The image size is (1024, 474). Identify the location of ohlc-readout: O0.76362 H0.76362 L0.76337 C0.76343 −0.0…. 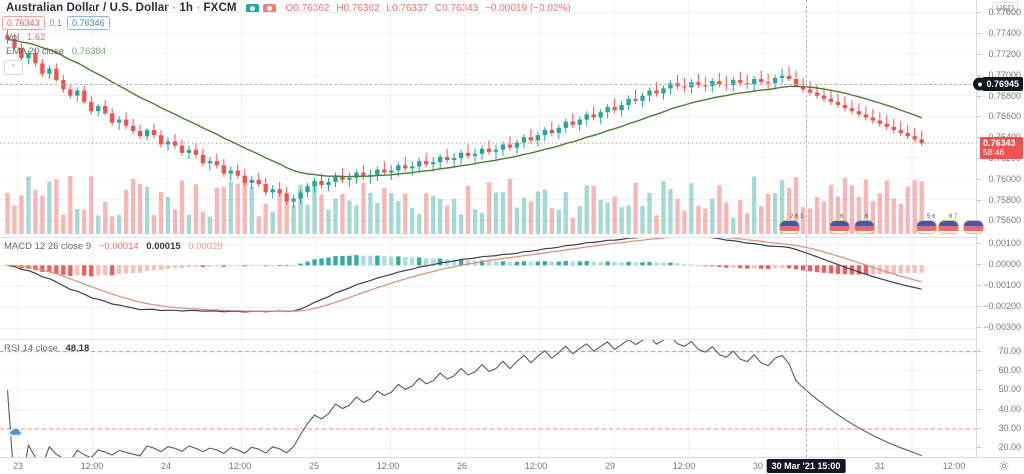
(430, 8).